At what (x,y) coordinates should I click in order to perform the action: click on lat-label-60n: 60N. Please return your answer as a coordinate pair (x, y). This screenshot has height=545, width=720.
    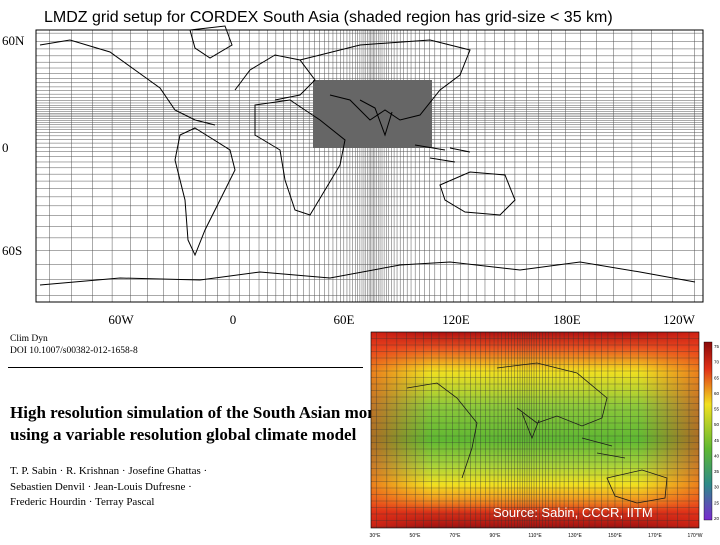
    Looking at the image, I should click on (13, 40).